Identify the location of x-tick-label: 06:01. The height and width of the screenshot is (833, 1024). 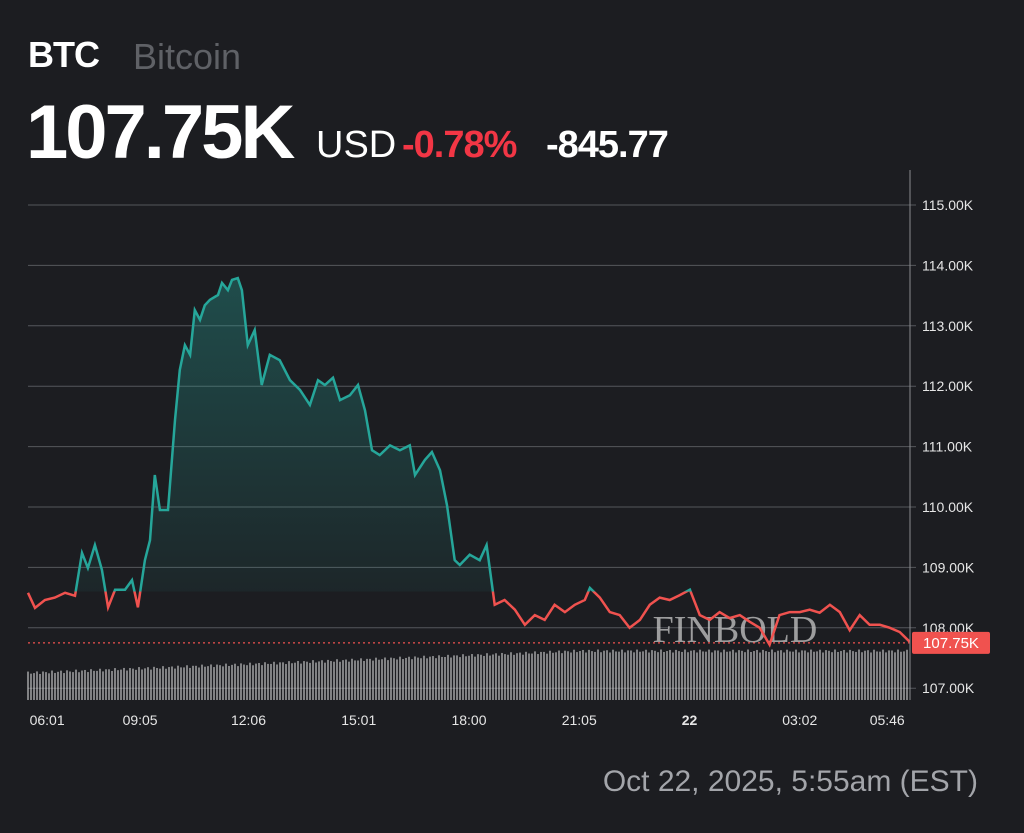
(47, 720).